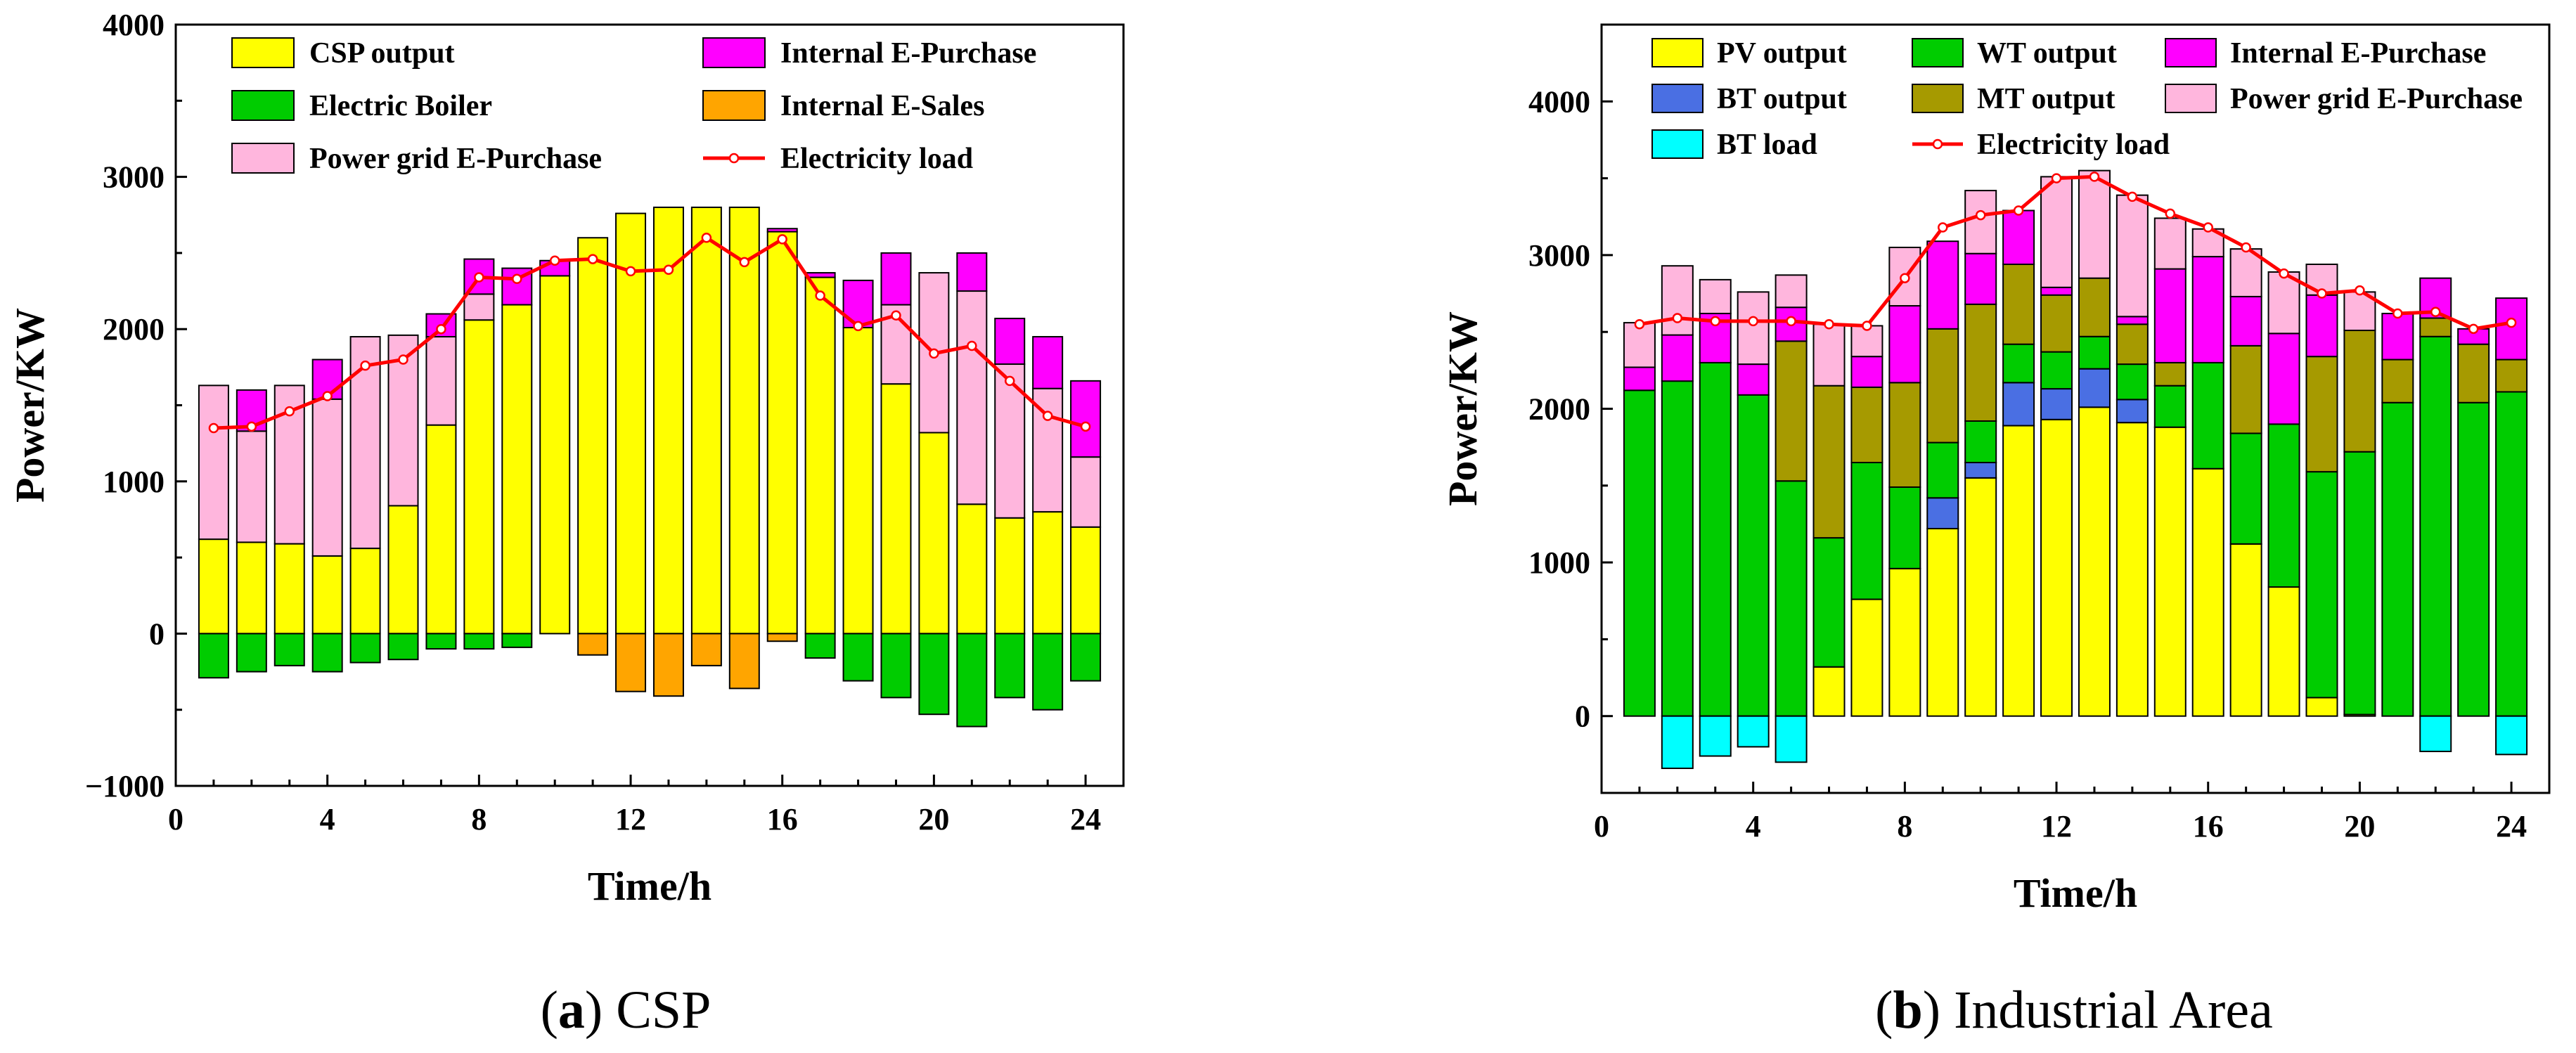  I want to click on legend-label: MT output, so click(2046, 99).